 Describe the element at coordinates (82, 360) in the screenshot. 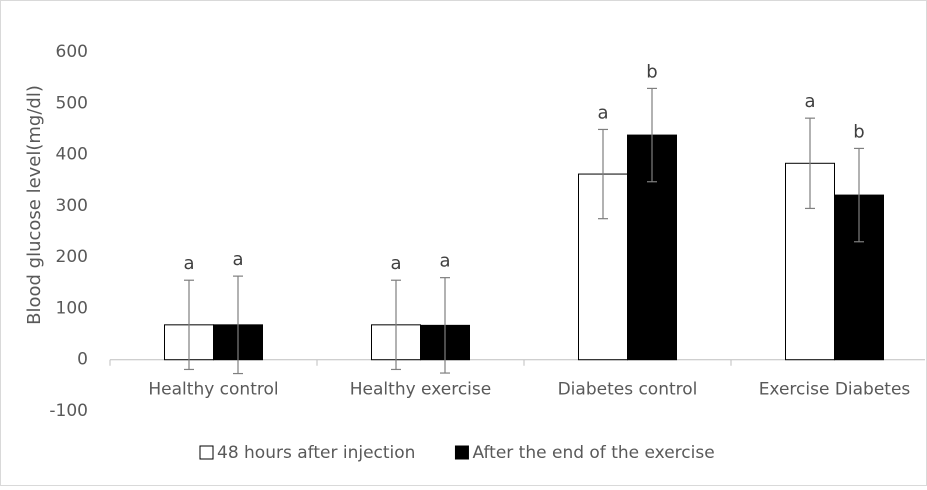

I see `y-tick-label: 0` at that location.